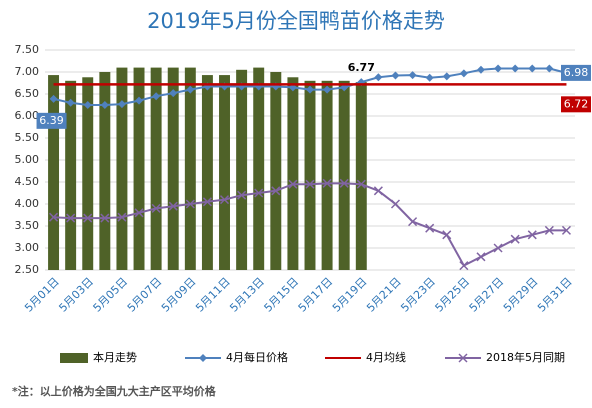 This screenshot has height=408, width=592. I want to click on x-tick-label: 5月31日, so click(555, 295).